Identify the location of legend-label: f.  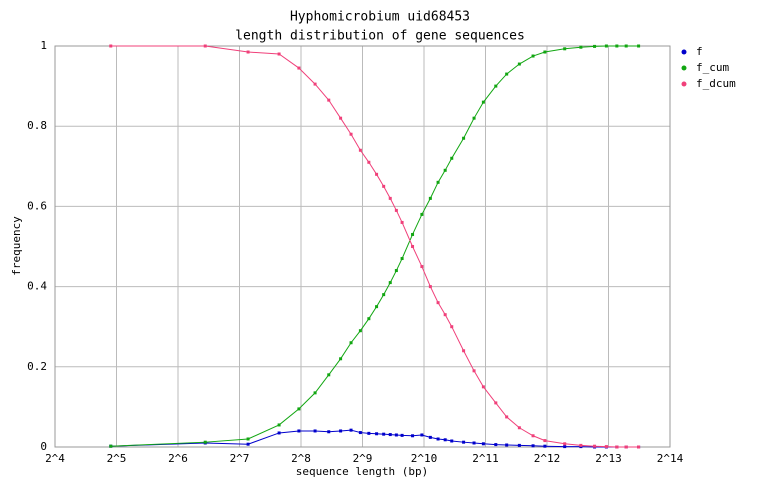
(699, 51).